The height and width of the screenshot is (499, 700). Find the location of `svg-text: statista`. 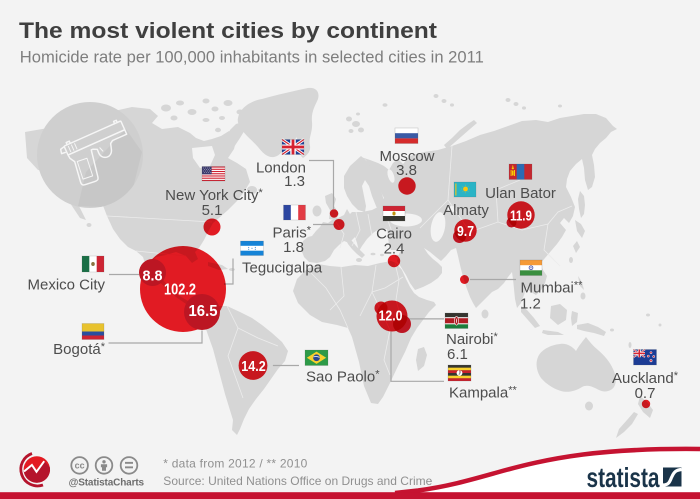

svg-text: statista is located at coordinates (623, 477).